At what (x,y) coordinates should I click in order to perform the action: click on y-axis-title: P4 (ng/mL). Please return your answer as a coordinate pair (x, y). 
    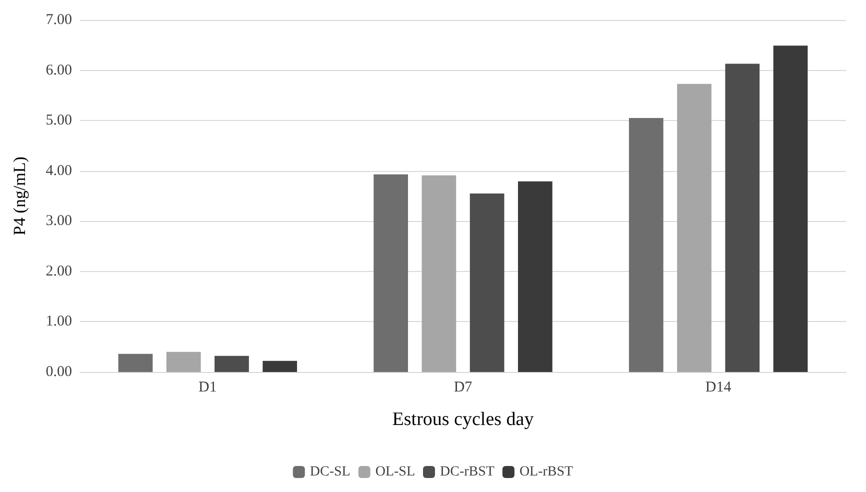
    Looking at the image, I should click on (19, 196).